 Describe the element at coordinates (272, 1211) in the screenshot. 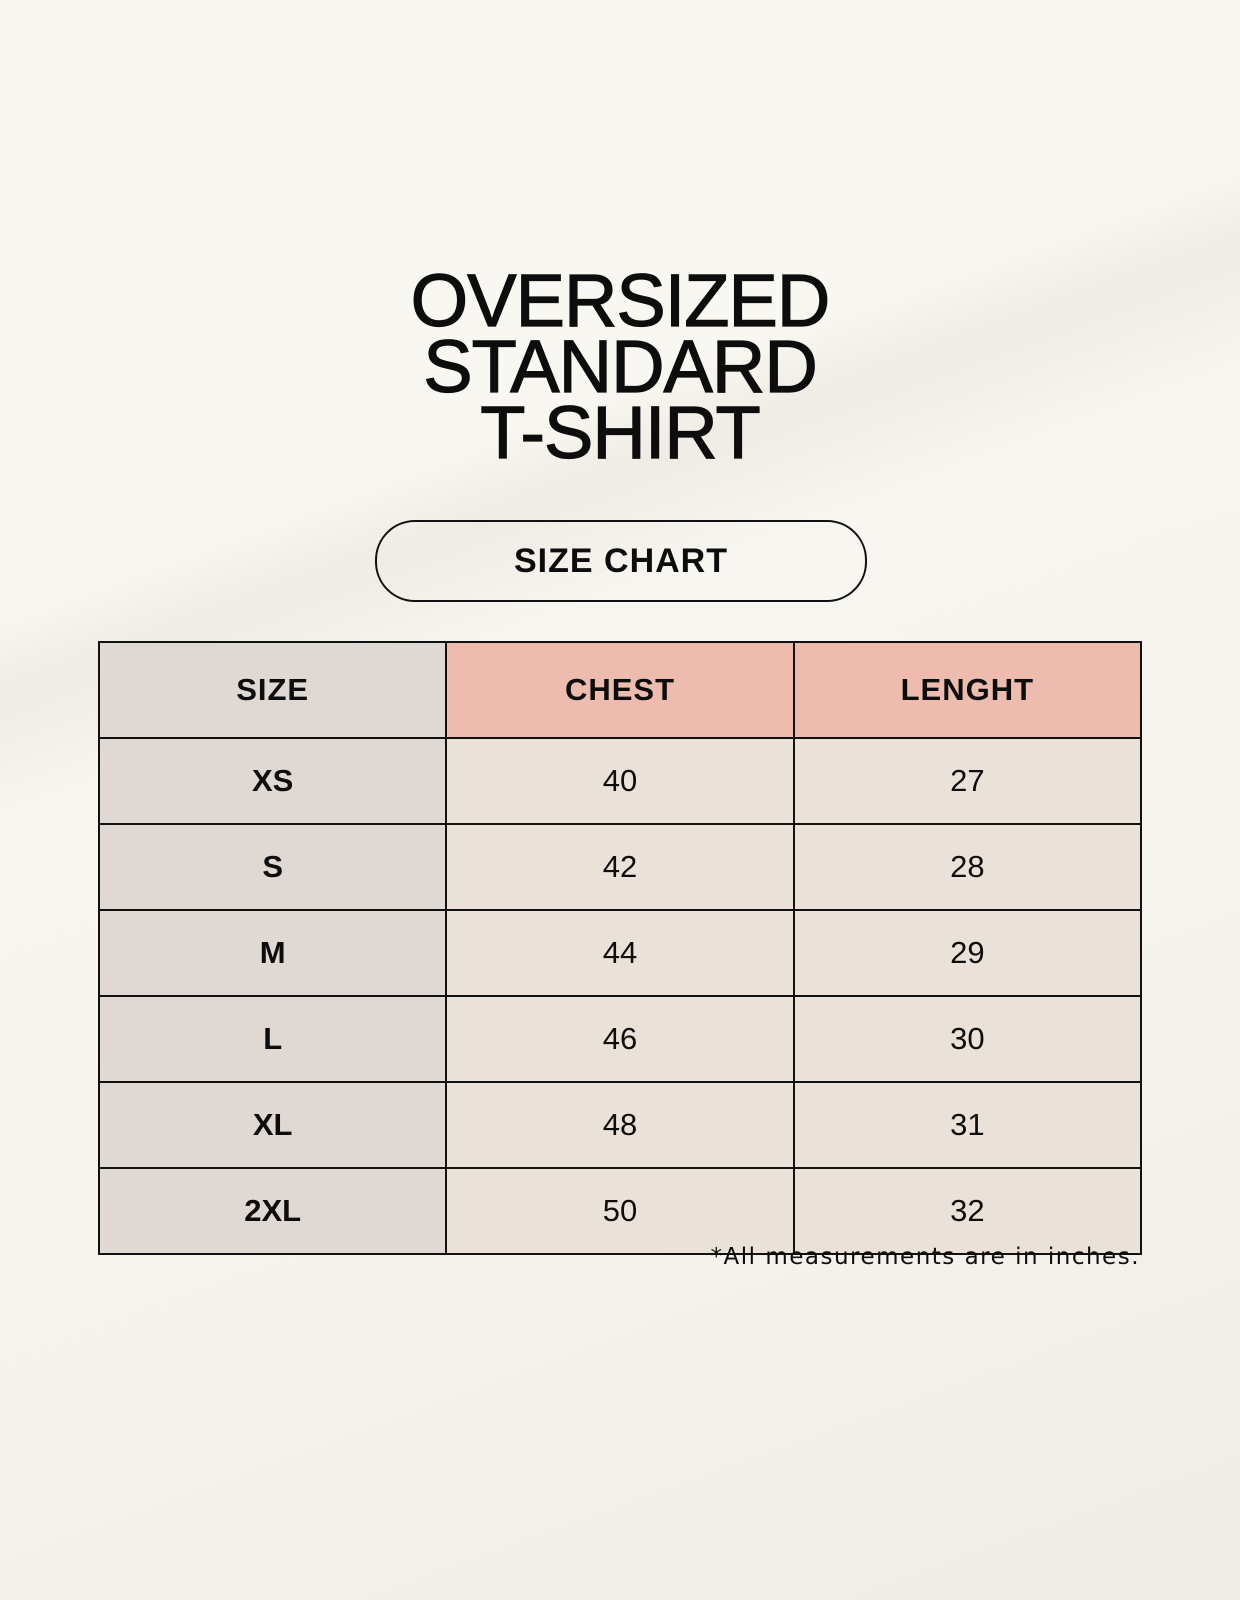

I see `cell-size: 2XL` at that location.